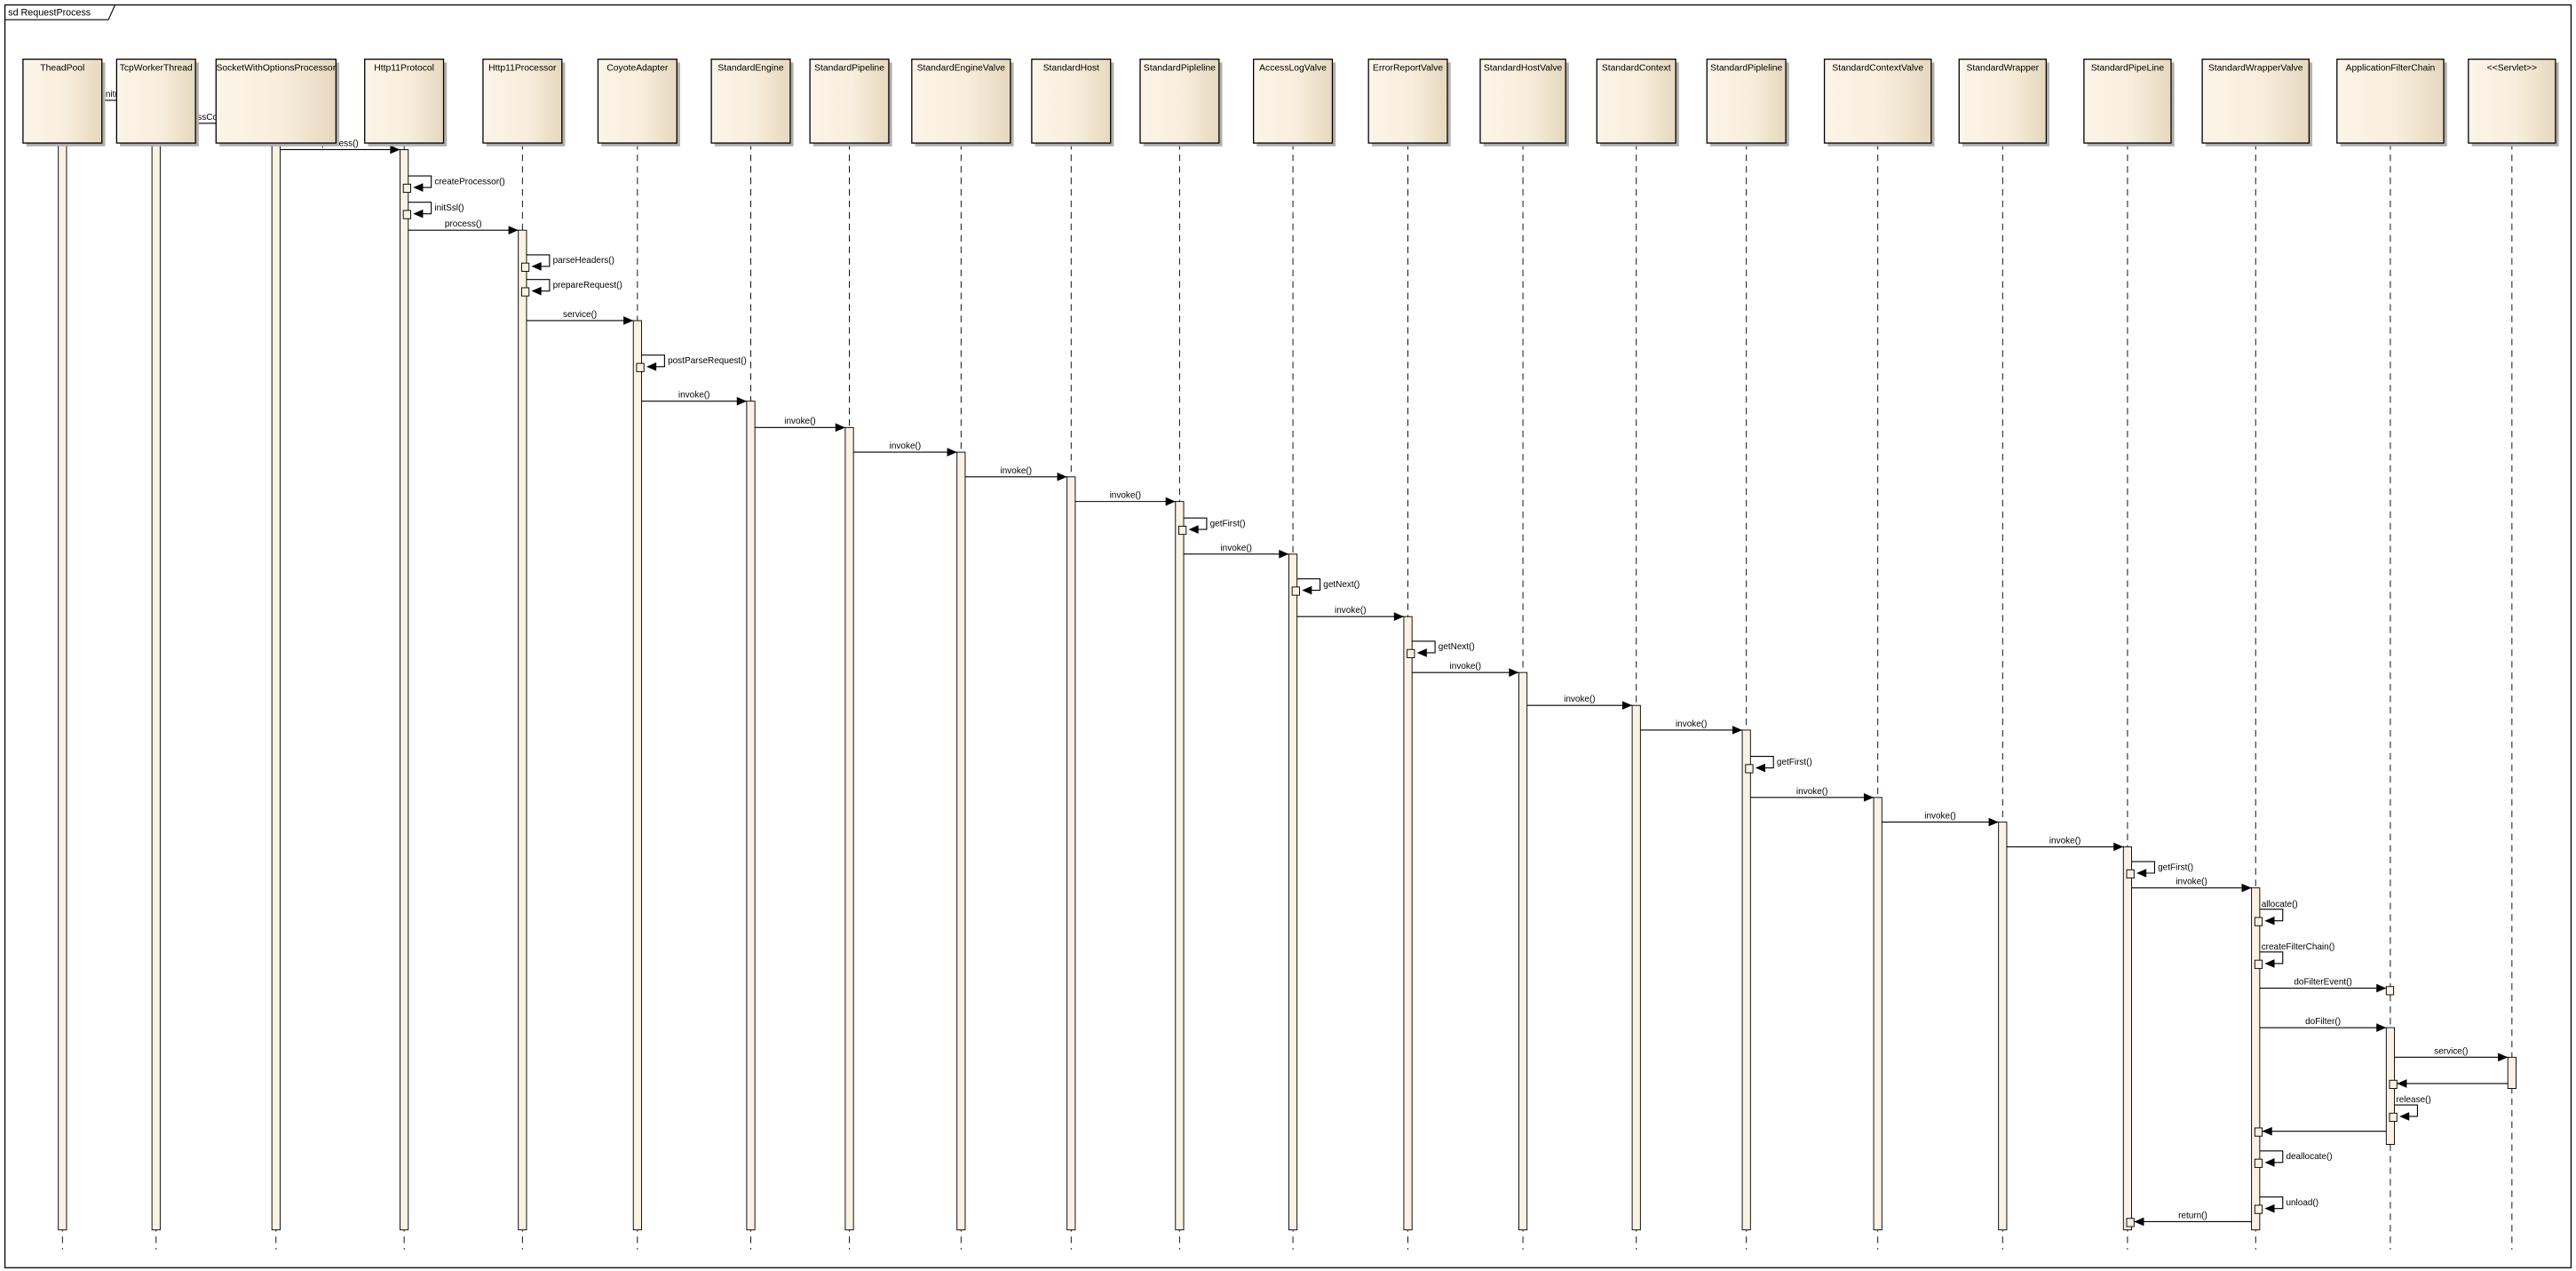 Image resolution: width=2576 pixels, height=1271 pixels. I want to click on participant: TheadPool, so click(64, 102).